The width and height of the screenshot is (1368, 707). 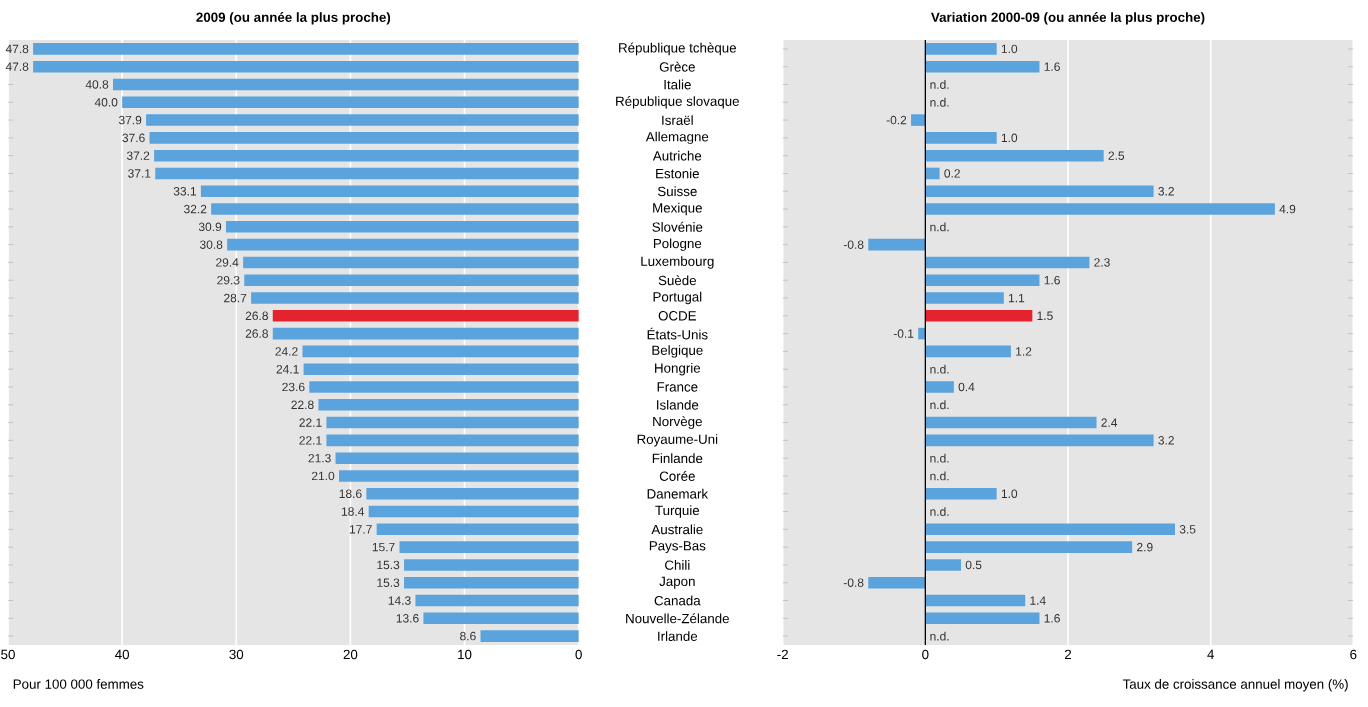 What do you see at coordinates (407, 618) in the screenshot?
I see `data-label: 13.6` at bounding box center [407, 618].